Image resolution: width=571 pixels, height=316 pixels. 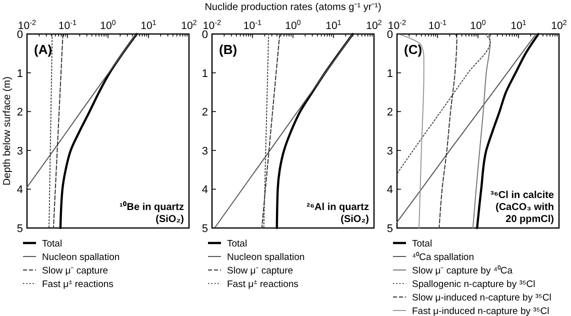 What do you see at coordinates (522, 207) in the screenshot?
I see `annotation: ³⁶Cl in calcite (CaCO₃ with 20 ppmCl)` at bounding box center [522, 207].